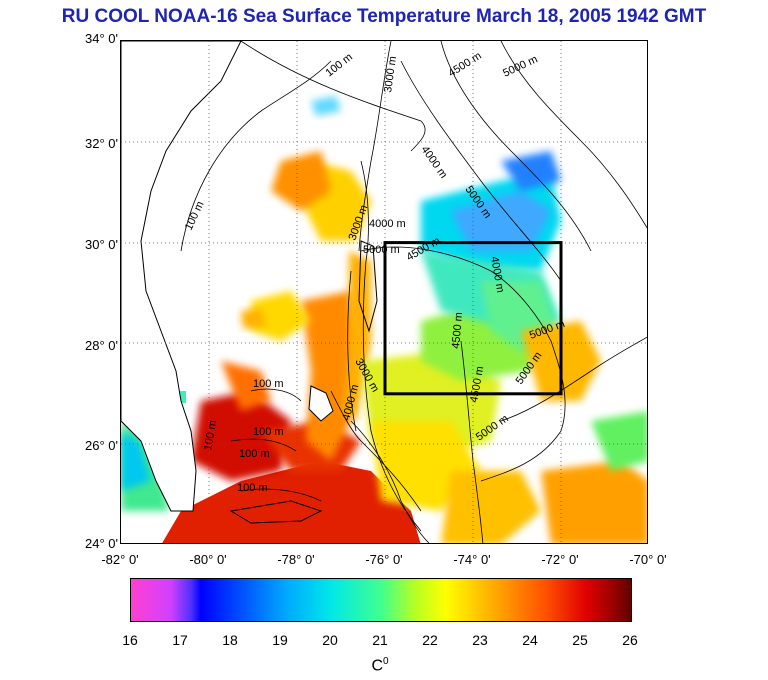 The height and width of the screenshot is (680, 768). What do you see at coordinates (472, 559) in the screenshot?
I see `lon-label-74: -74° 0'` at bounding box center [472, 559].